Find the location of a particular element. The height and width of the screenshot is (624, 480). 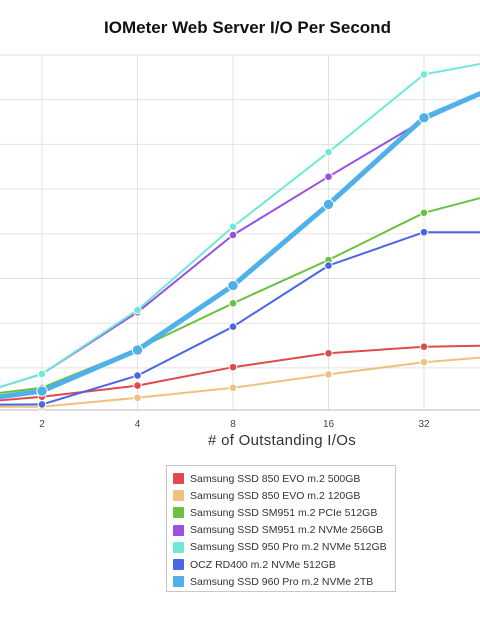

legend-label: Samsung SSD SM951 m.2 PCIe 512GB is located at coordinates (284, 512).